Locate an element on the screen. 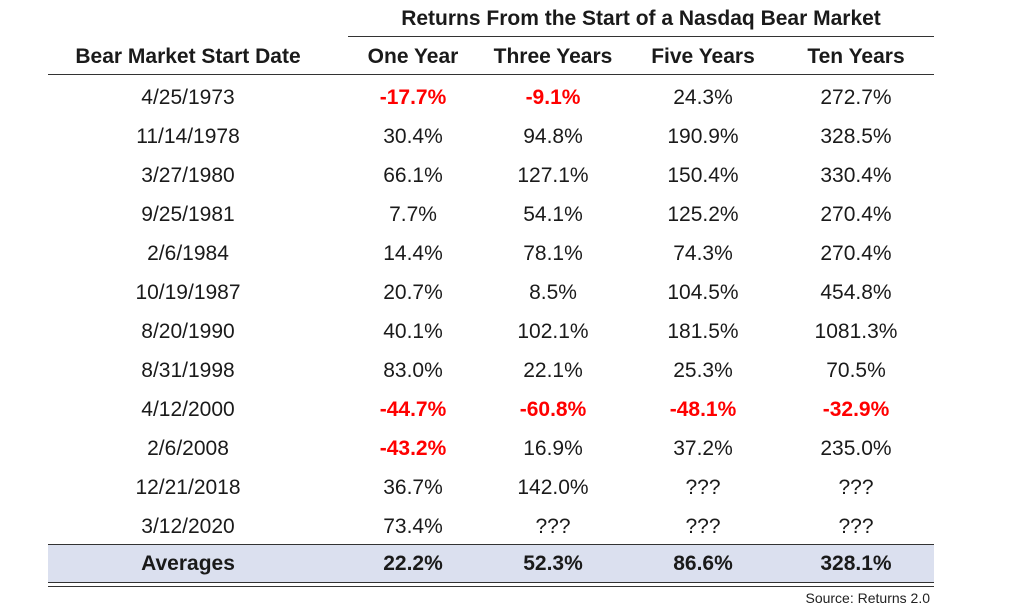 The width and height of the screenshot is (1010, 616). five-years-cell: 104.5% is located at coordinates (703, 292).